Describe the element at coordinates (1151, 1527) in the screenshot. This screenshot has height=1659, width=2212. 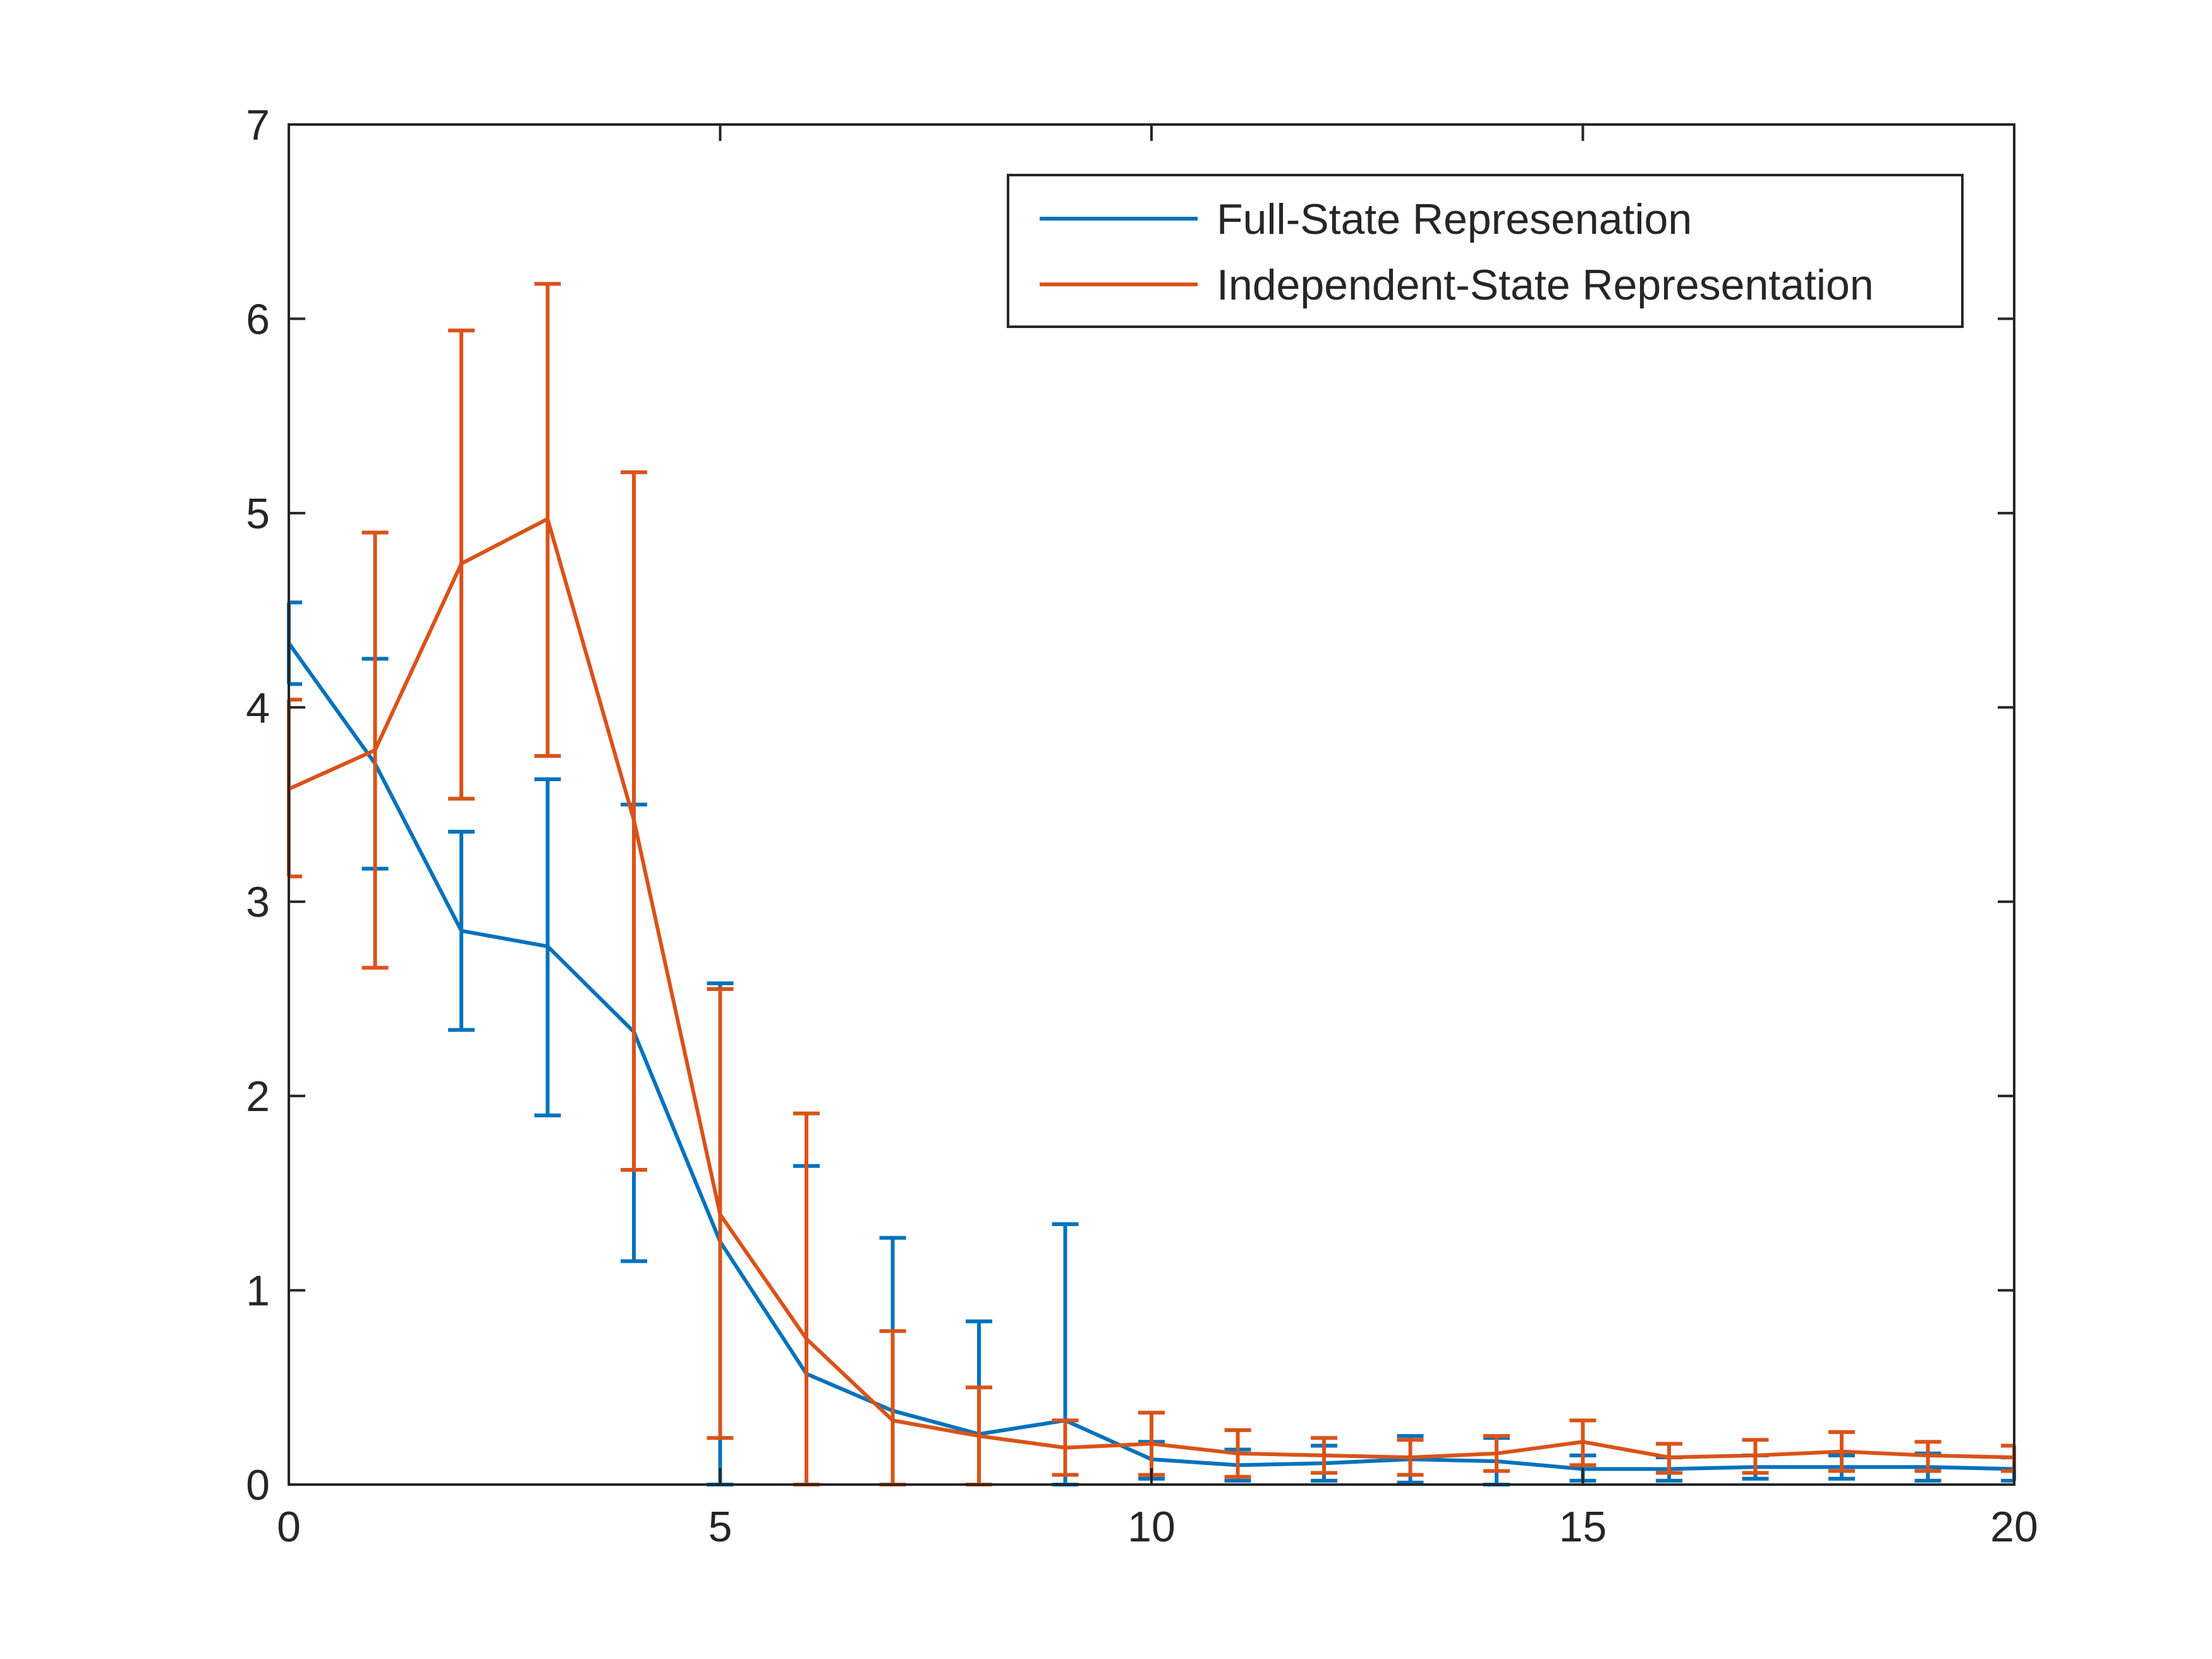
I see `x-tick-label: 10` at that location.